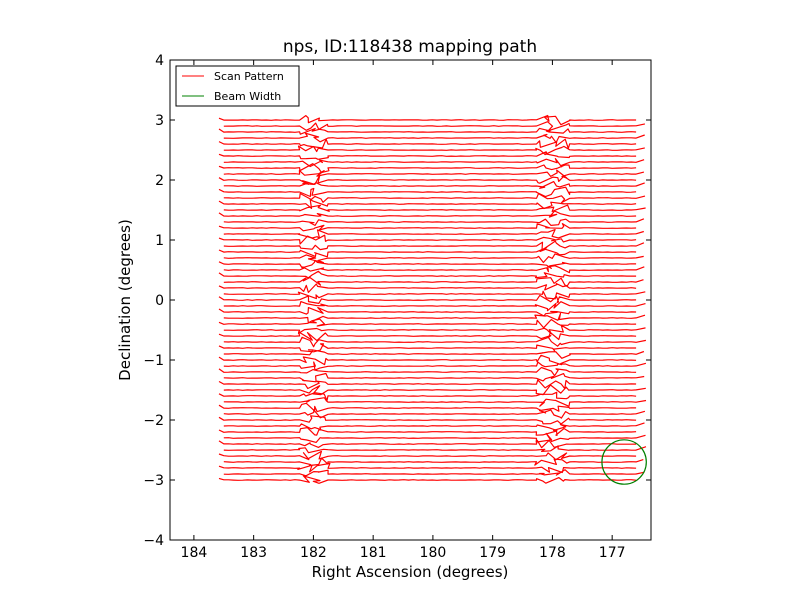 Image resolution: width=800 pixels, height=600 pixels. Describe the element at coordinates (153, 421) in the screenshot. I see `y-tick-label: −2` at that location.